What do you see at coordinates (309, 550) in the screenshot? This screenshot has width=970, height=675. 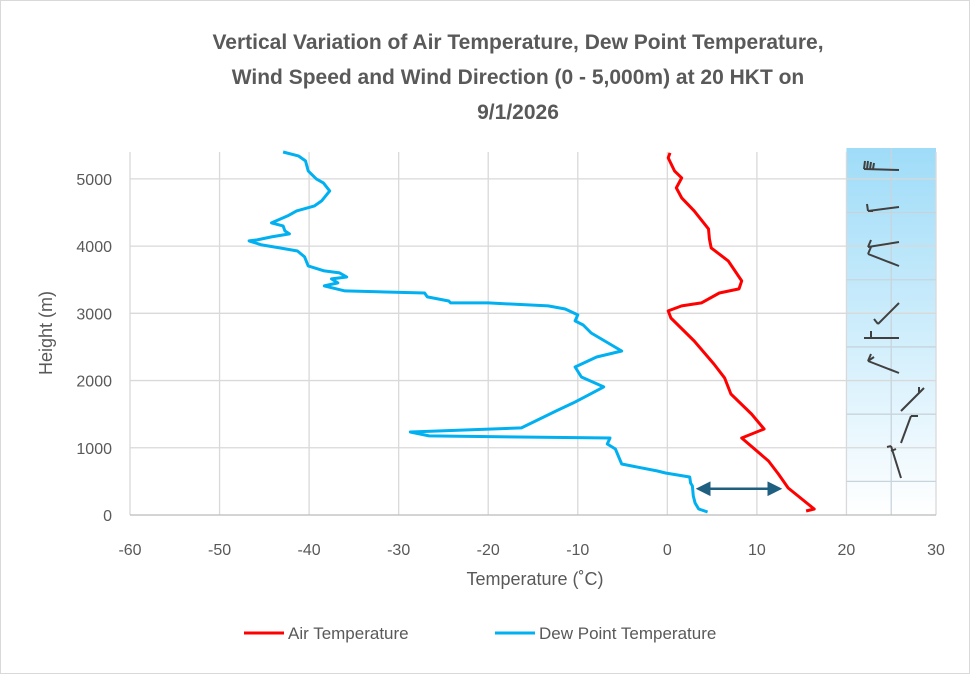 I see `x-tick-label: -40` at bounding box center [309, 550].